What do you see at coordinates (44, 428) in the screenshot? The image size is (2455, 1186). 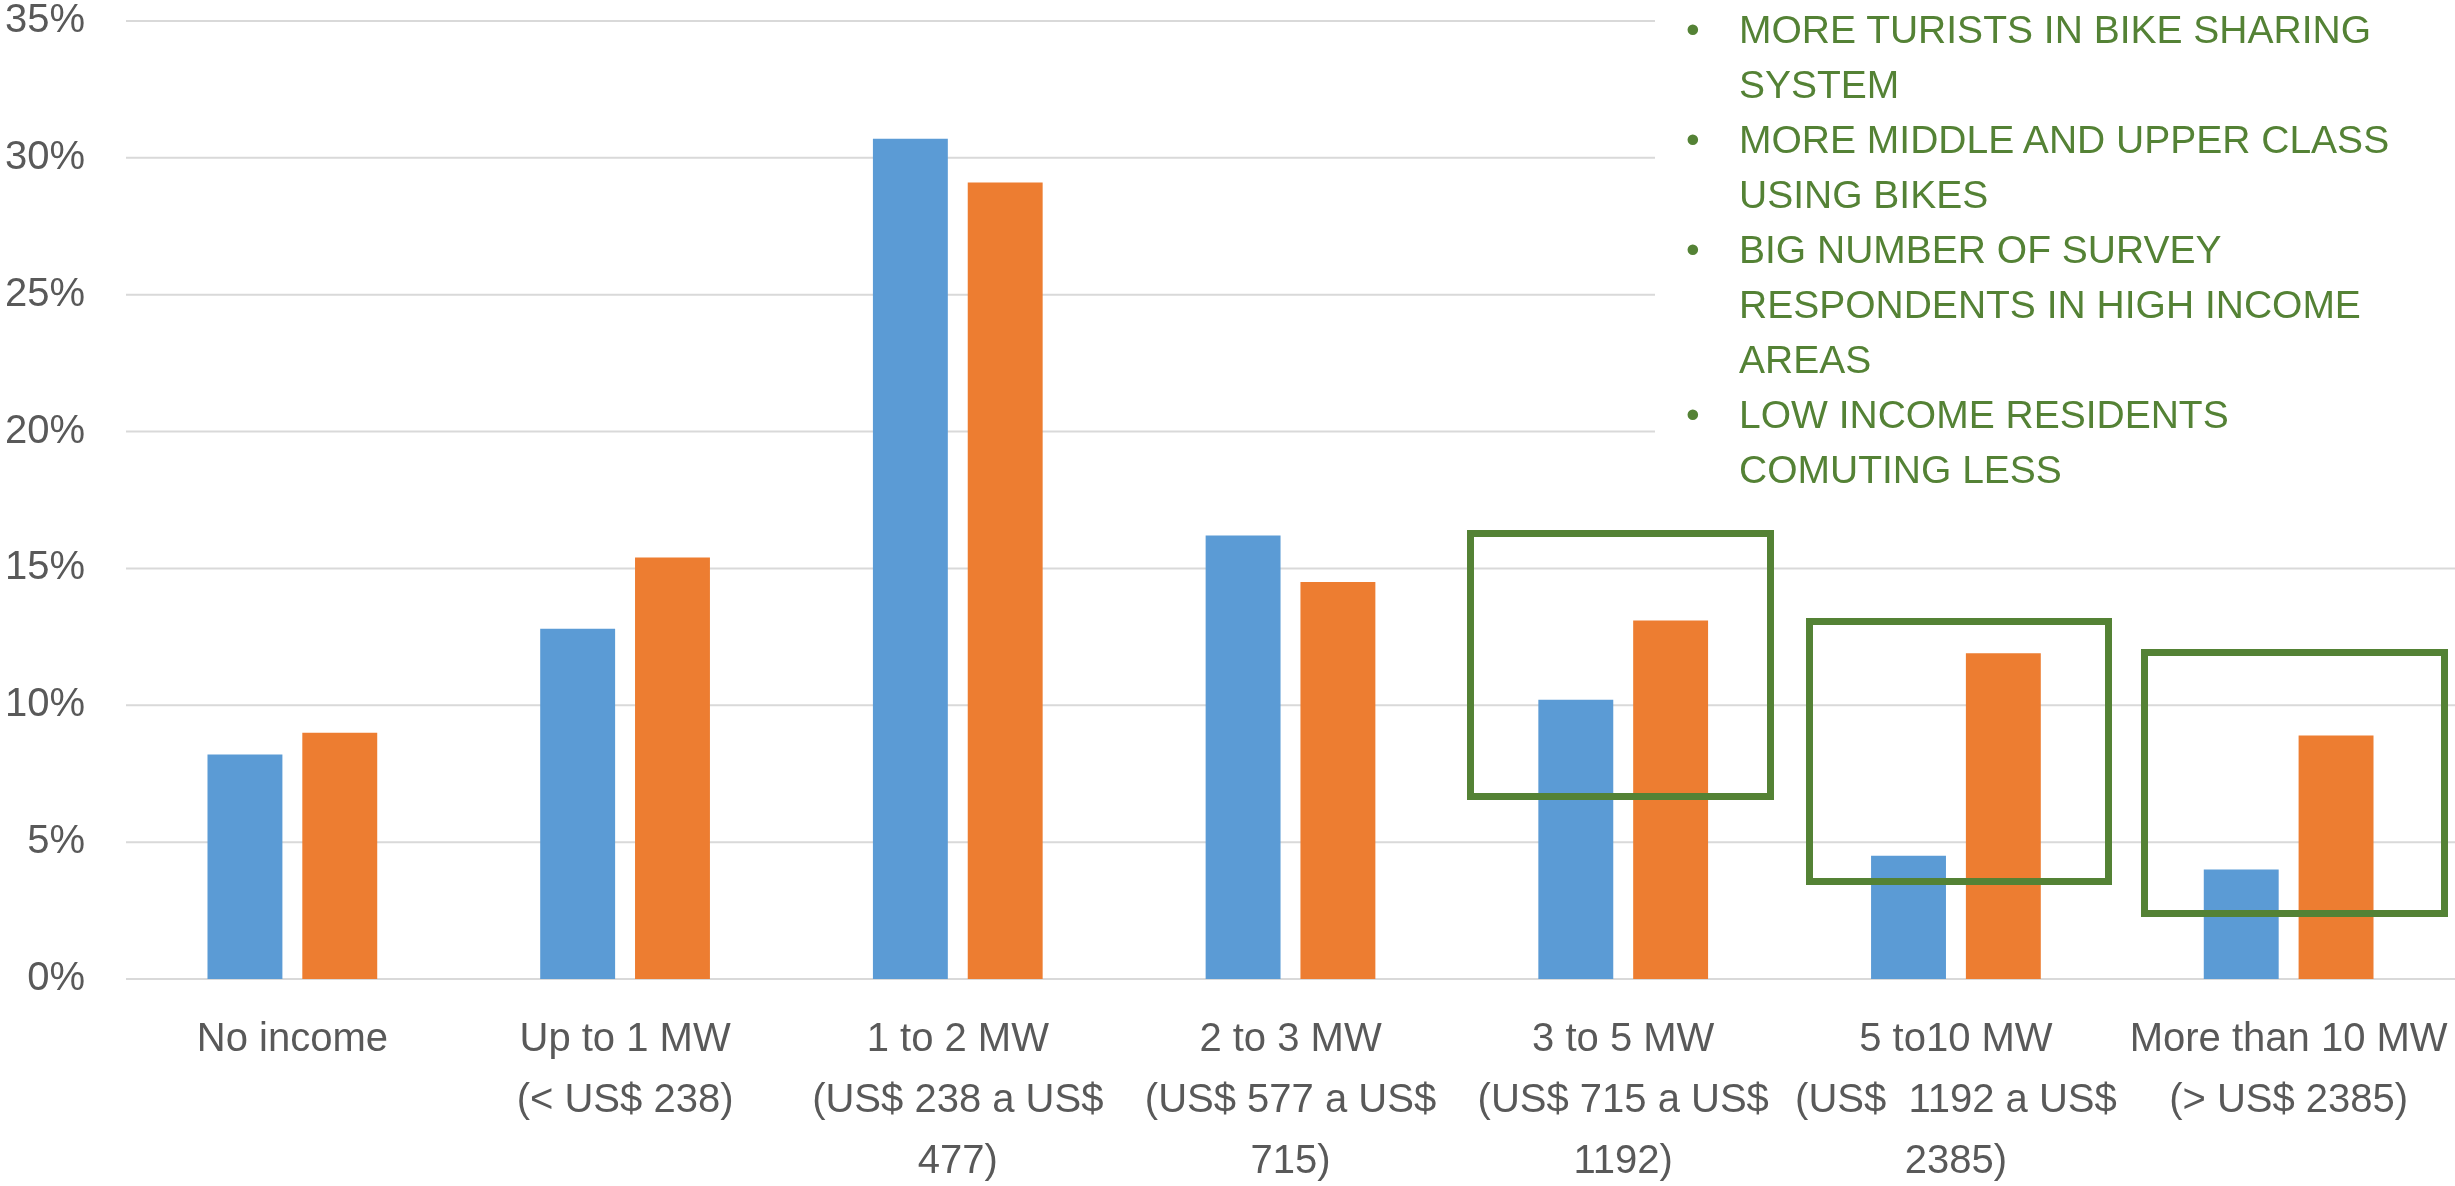 I see `y-tick-label: 20%` at bounding box center [44, 428].